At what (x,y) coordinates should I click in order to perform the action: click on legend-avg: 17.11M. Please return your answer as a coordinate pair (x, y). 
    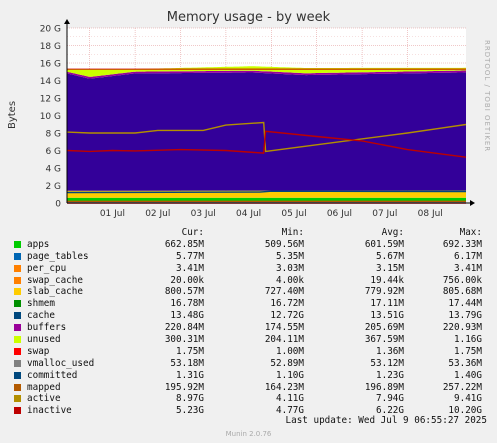
    Looking at the image, I should click on (387, 304).